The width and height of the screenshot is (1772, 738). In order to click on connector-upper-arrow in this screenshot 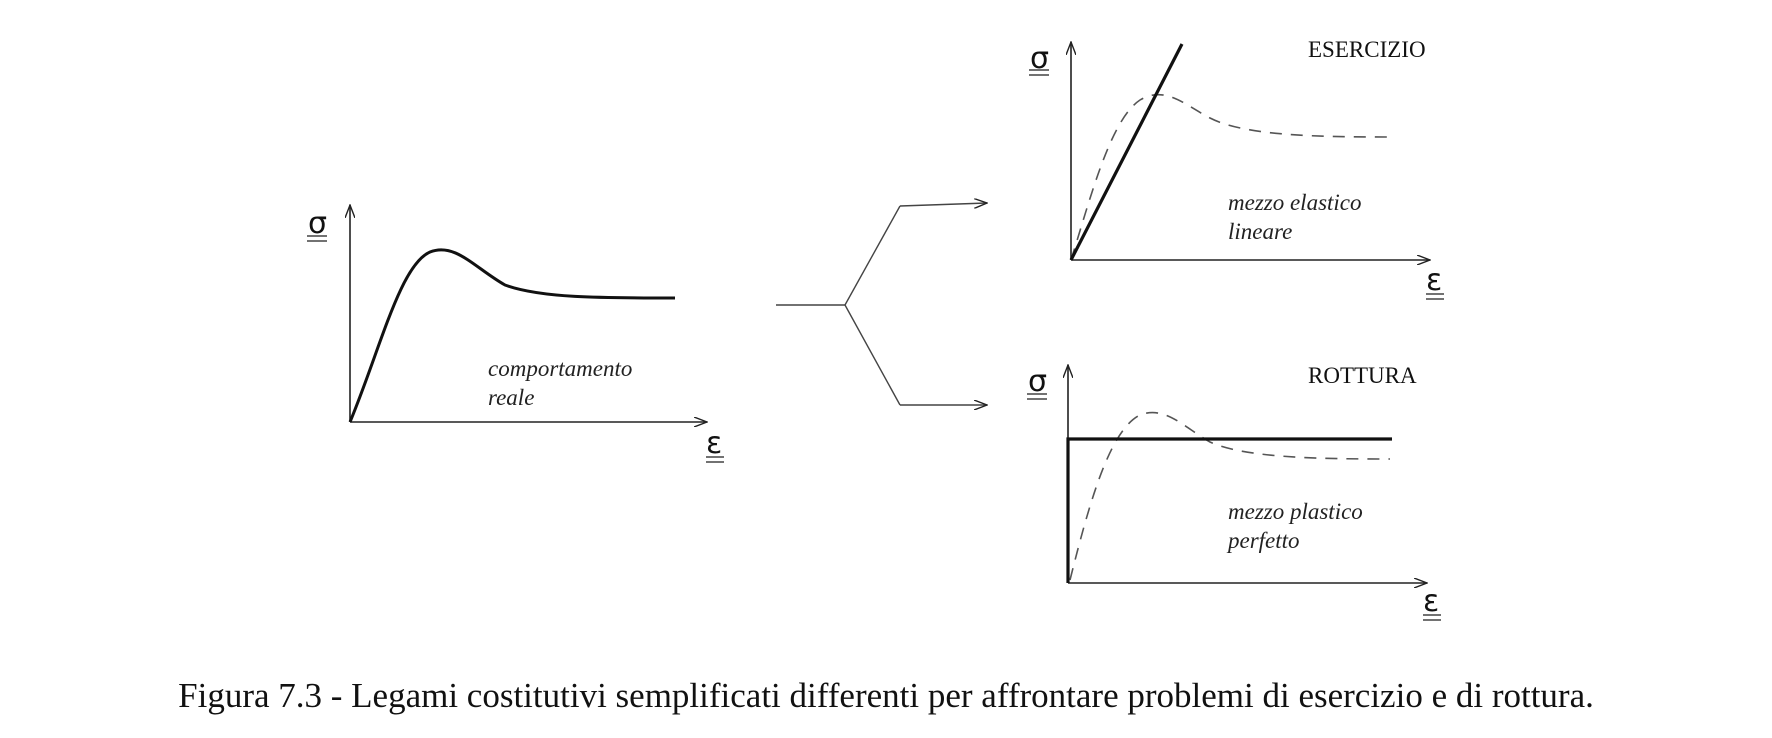, I will do `click(943, 204)`.